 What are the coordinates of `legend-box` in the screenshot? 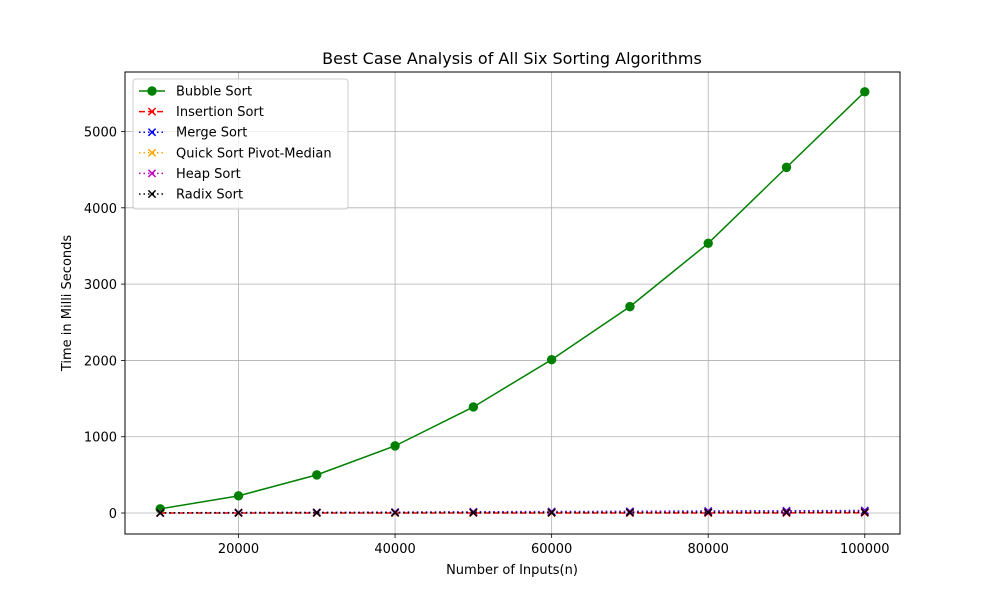 It's located at (240, 144).